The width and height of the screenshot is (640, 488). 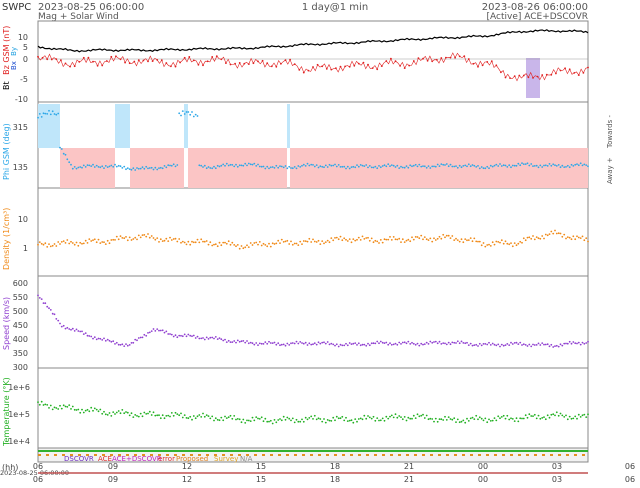 What do you see at coordinates (295, 412) in the screenshot?
I see `temperature-panel: 1e+6 1e+5 1e+4 Temperature (°K)` at bounding box center [295, 412].